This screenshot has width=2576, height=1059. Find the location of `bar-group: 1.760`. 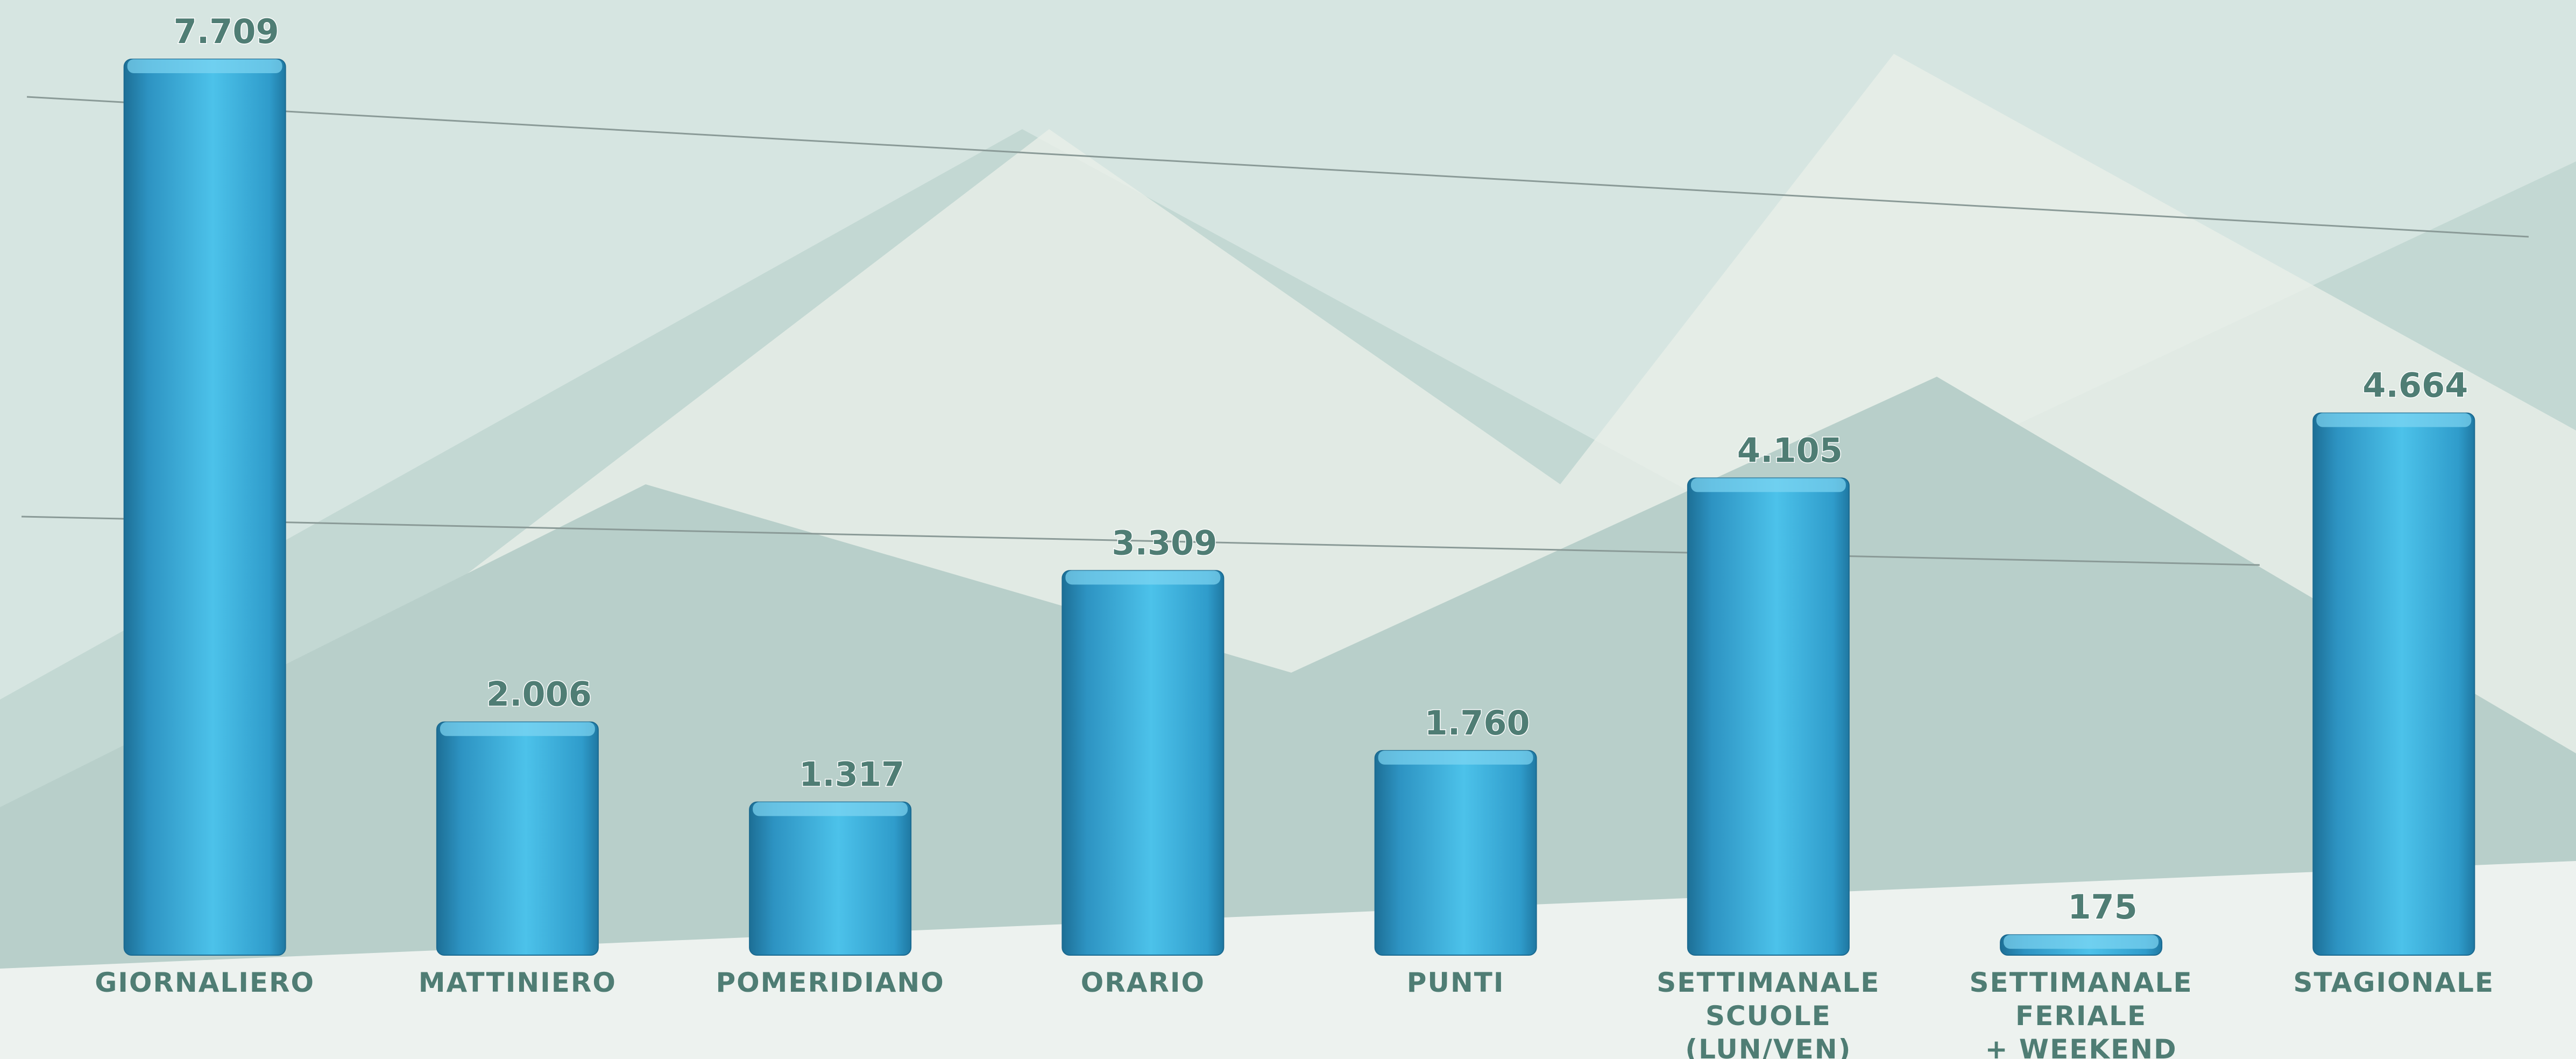

bar-group: 1.760 is located at coordinates (1455, 829).